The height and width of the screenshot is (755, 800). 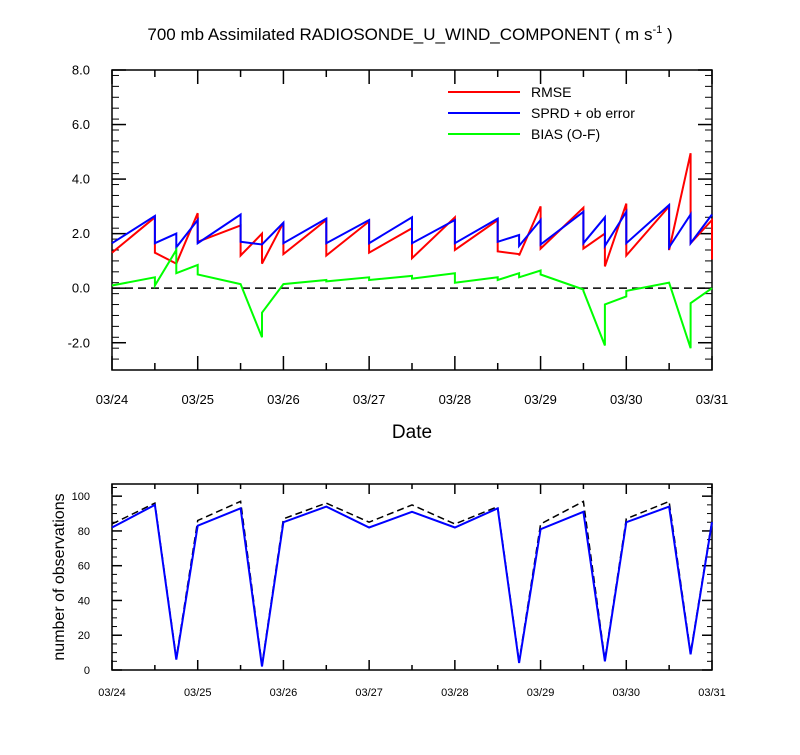 I want to click on y-tick-label: 80, so click(x=84, y=532).